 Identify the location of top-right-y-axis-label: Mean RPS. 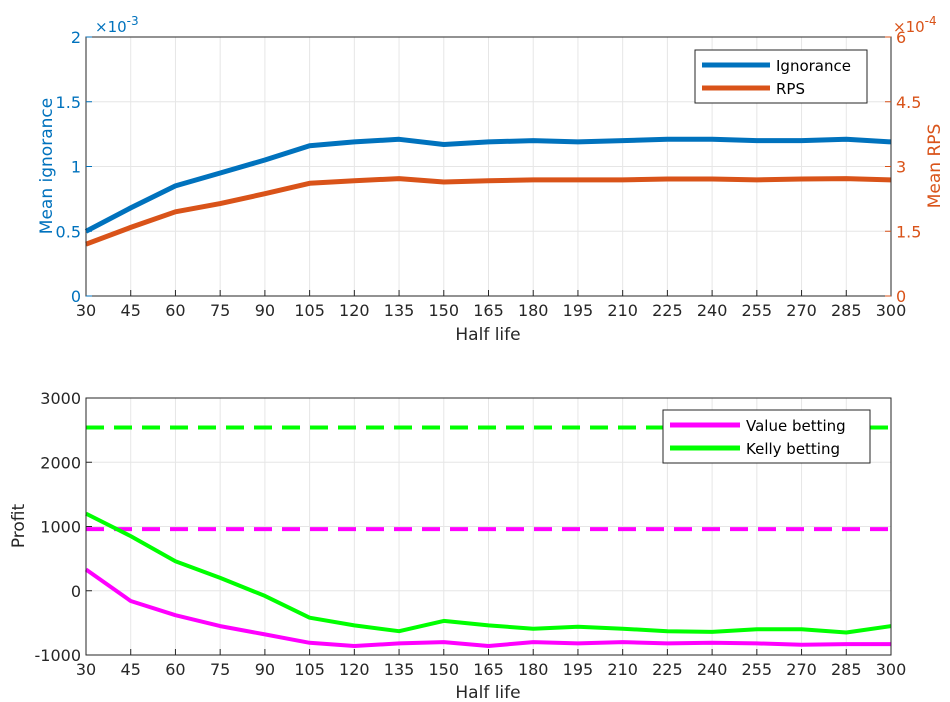
(935, 166).